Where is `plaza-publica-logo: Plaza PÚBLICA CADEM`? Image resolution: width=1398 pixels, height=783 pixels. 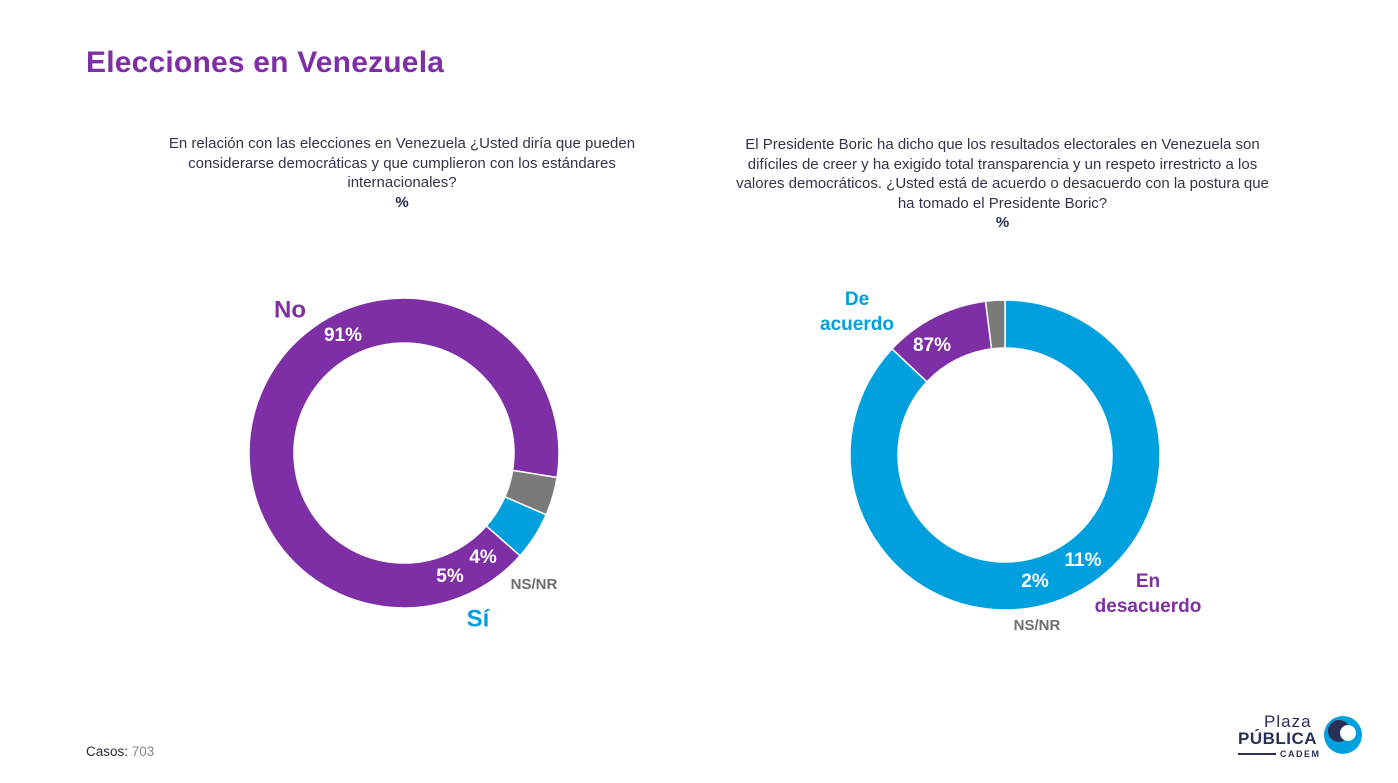
plaza-publica-logo: Plaza PÚBLICA CADEM is located at coordinates (1301, 739).